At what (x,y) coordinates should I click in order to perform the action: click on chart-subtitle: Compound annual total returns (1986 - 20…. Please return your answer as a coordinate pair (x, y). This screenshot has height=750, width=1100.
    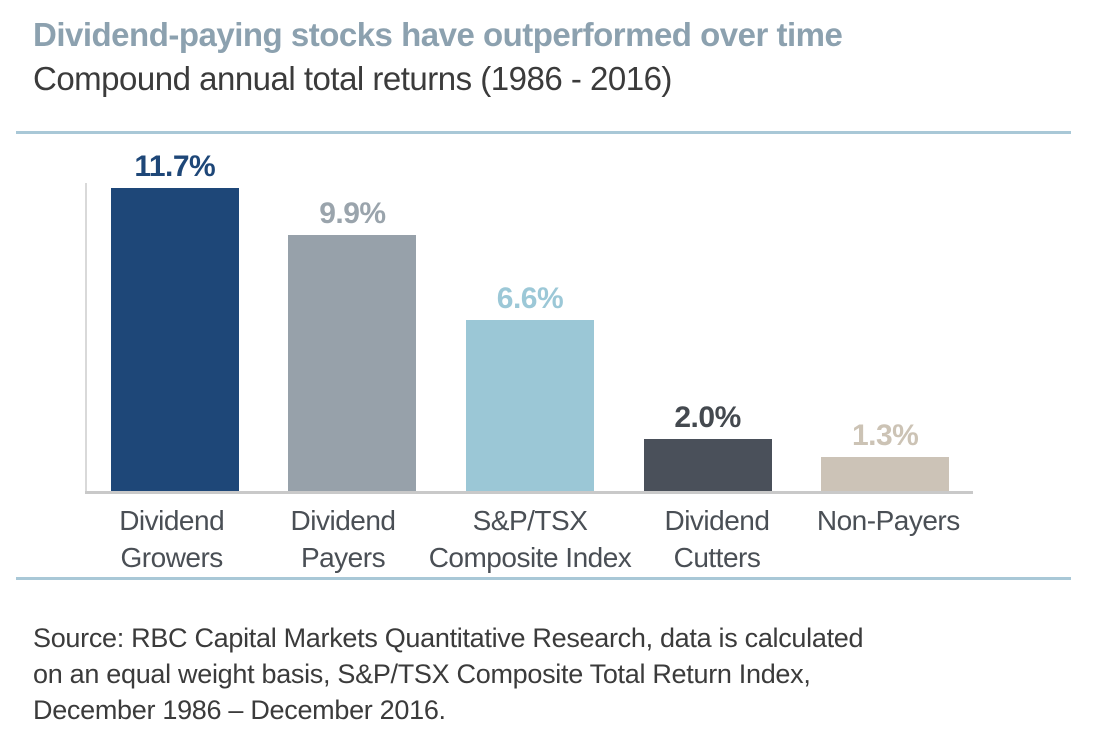
    Looking at the image, I should click on (352, 78).